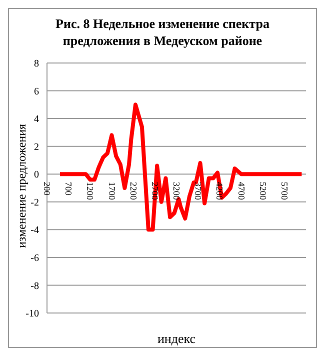 This screenshot has height=356, width=325. Describe the element at coordinates (36, 120) in the screenshot. I see `y-tick-label: 4` at that location.